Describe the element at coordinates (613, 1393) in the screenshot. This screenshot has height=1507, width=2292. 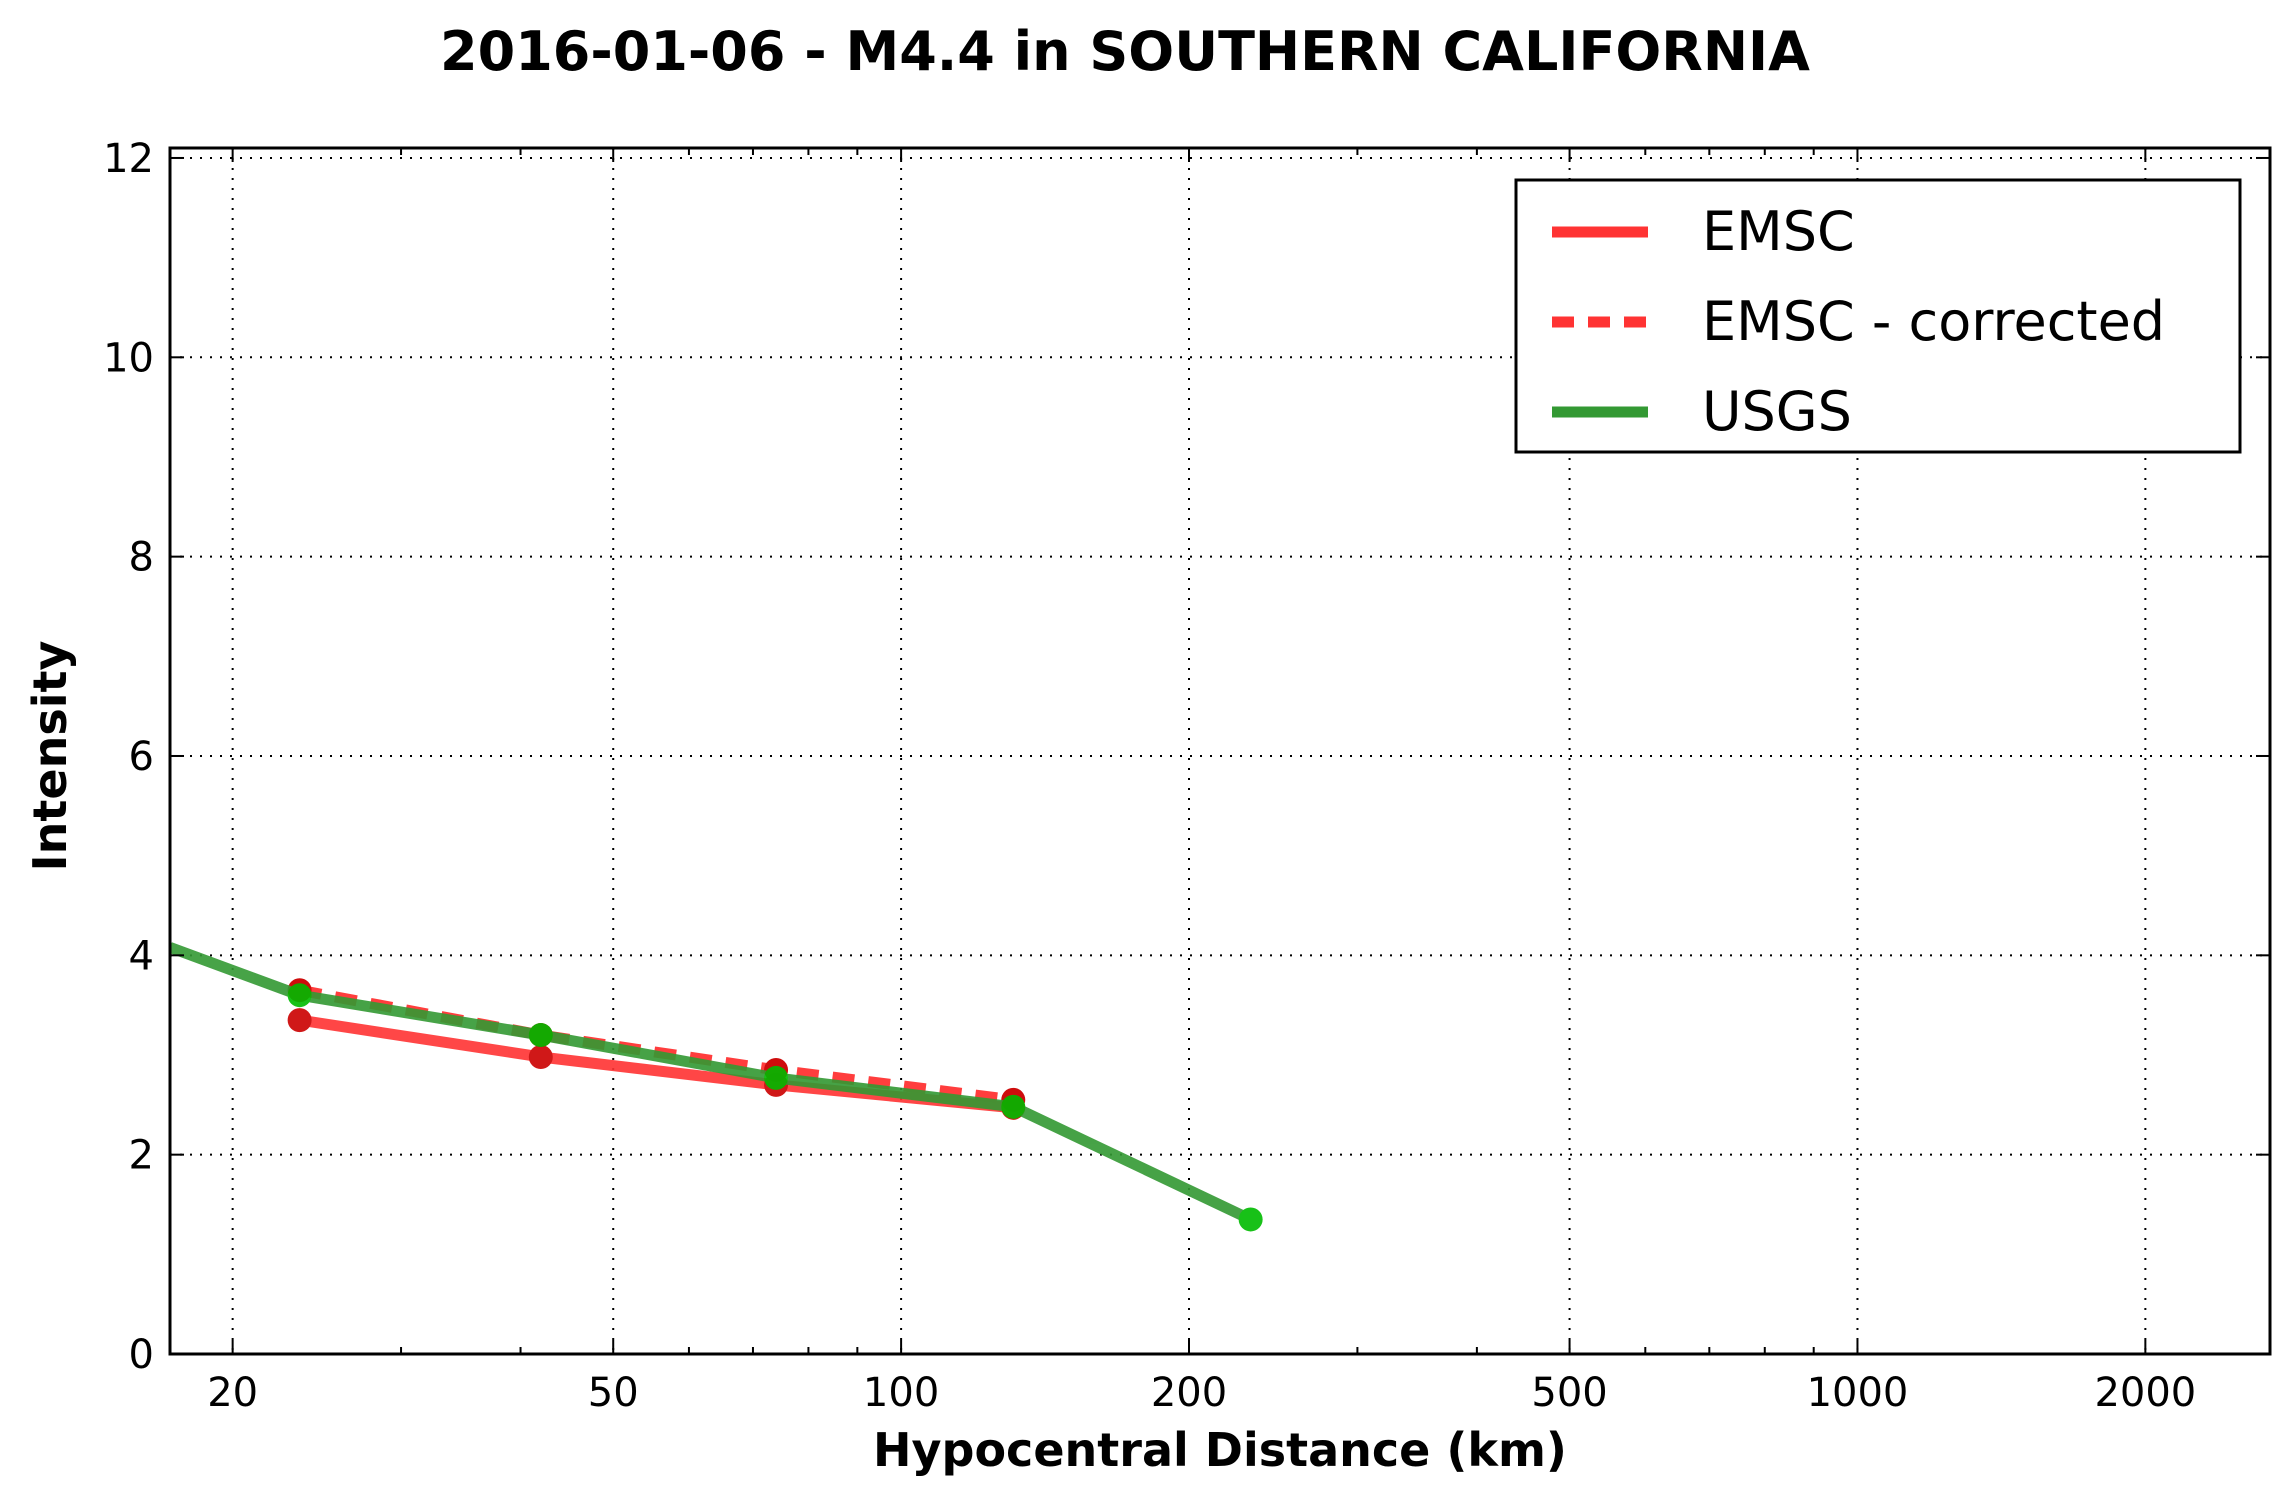
I see `x-tick-label: 50` at that location.